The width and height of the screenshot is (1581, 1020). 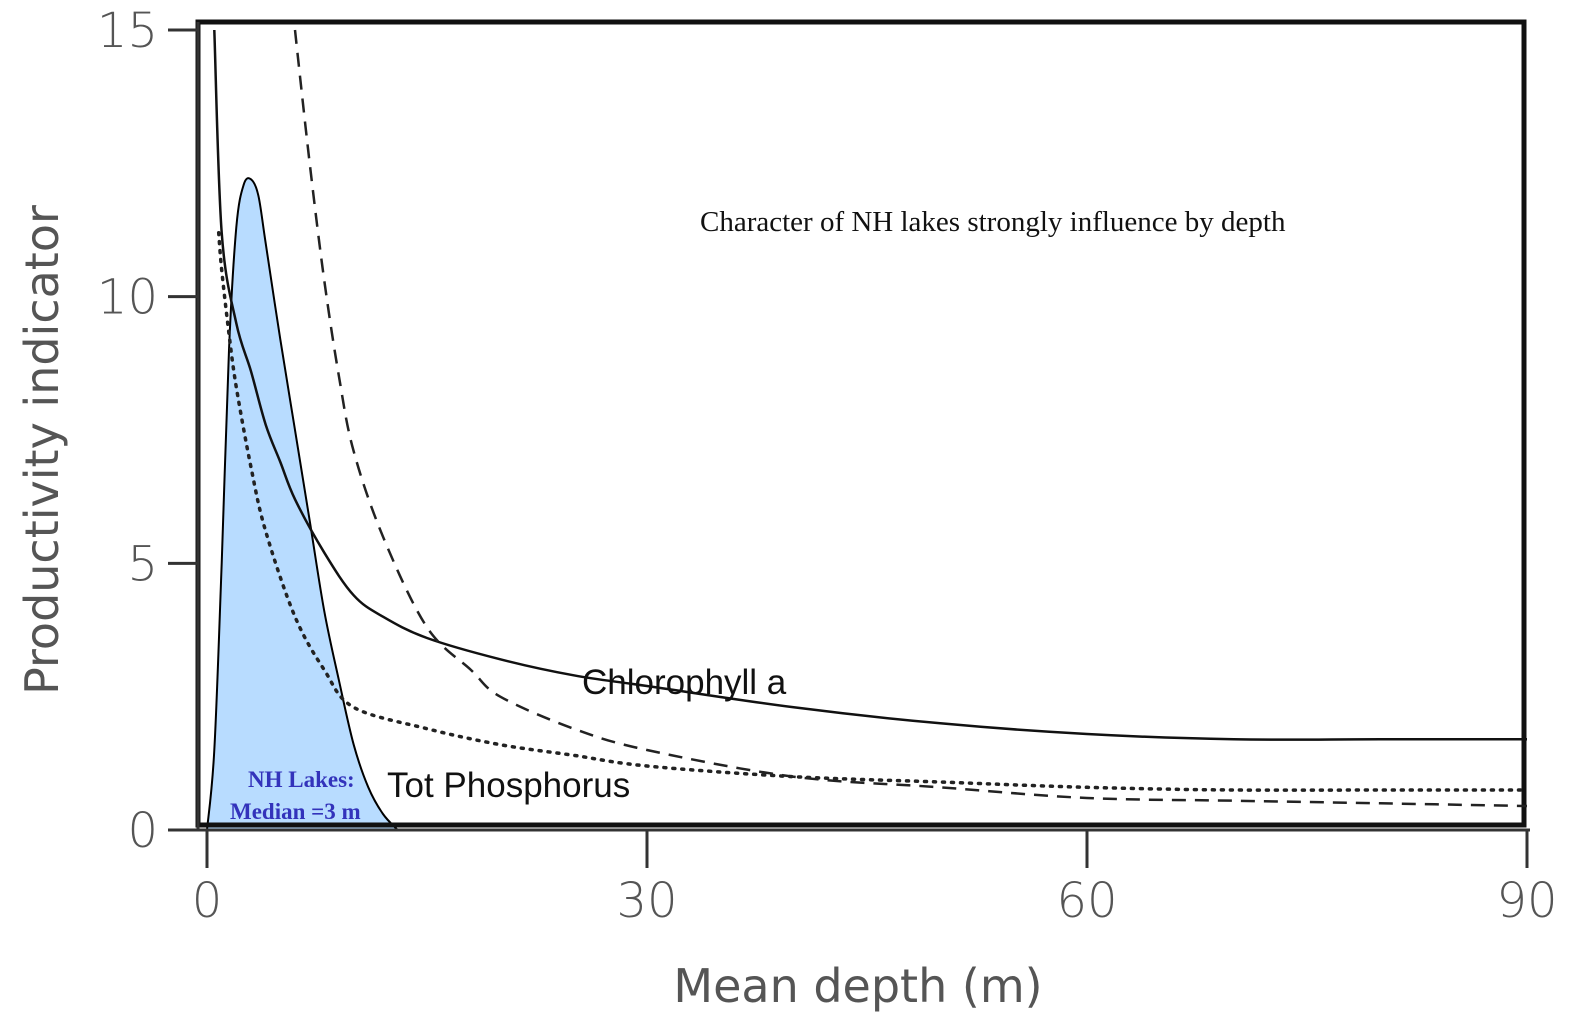 I want to click on nh-lakes-median-label: Median =3 m, so click(x=295, y=811).